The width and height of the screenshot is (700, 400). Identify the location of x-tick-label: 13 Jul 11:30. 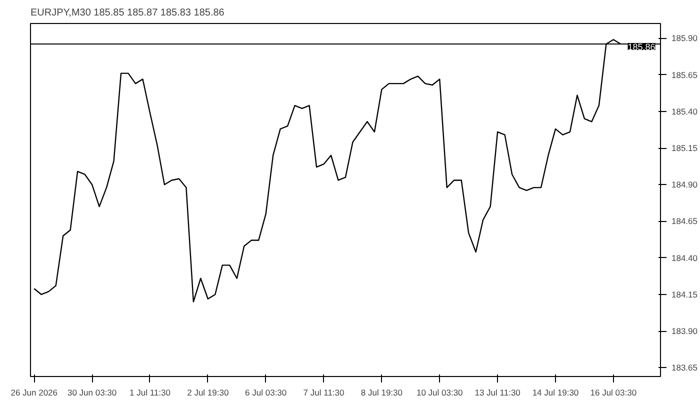
(497, 393).